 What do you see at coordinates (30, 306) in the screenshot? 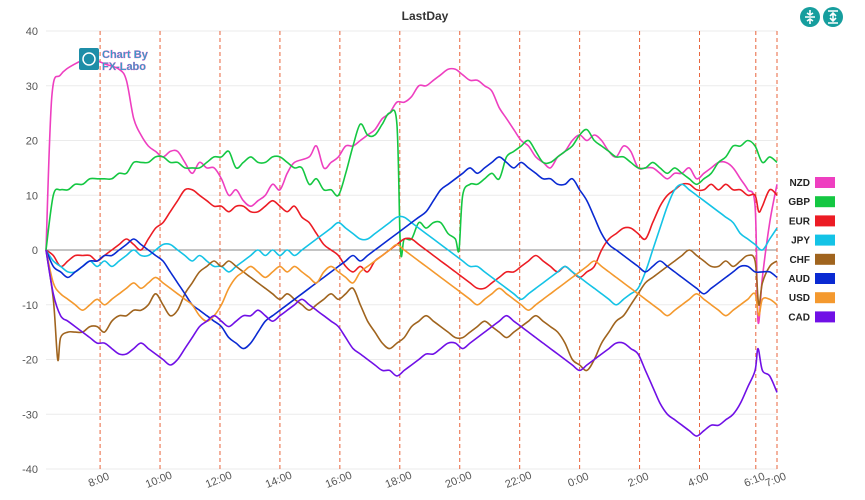
I see `y-tick-label: -10` at bounding box center [30, 306].